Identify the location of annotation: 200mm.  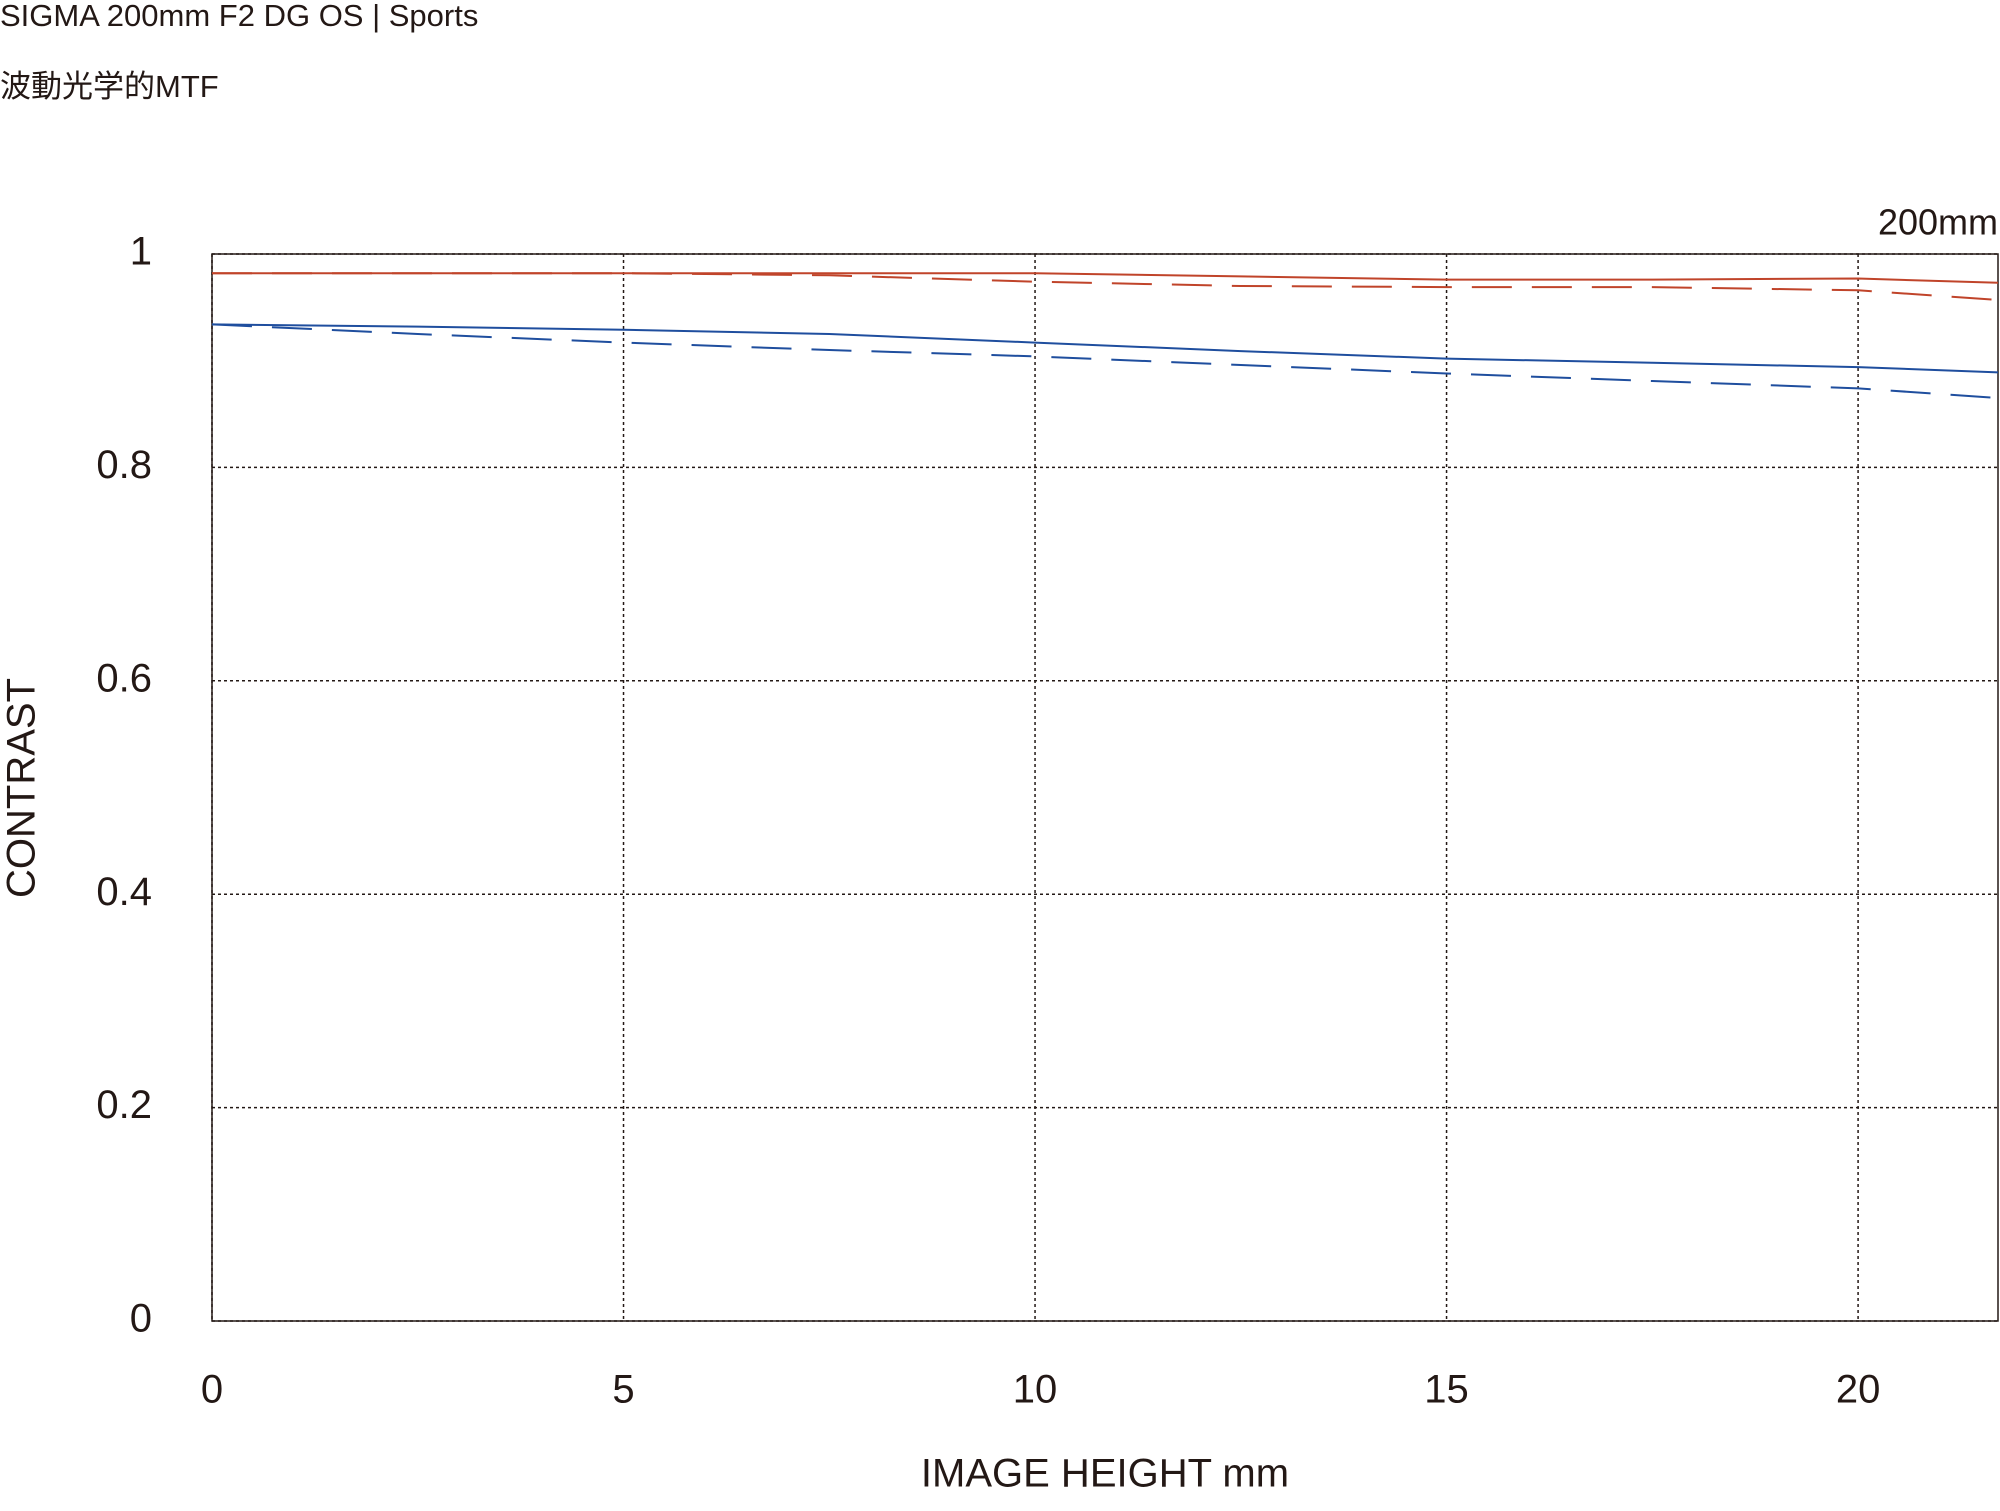
(1938, 222).